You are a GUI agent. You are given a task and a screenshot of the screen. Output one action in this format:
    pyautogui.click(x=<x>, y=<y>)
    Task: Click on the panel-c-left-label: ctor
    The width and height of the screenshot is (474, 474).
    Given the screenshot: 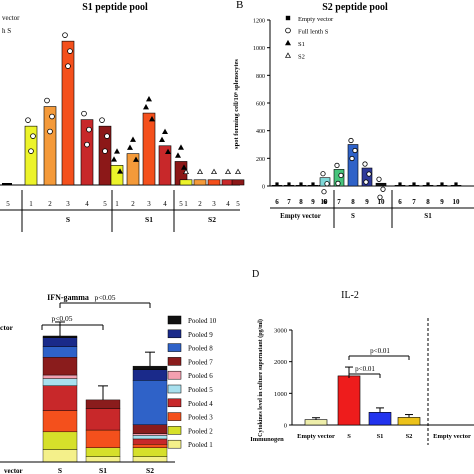 What is the action you would take?
    pyautogui.click(x=7, y=327)
    